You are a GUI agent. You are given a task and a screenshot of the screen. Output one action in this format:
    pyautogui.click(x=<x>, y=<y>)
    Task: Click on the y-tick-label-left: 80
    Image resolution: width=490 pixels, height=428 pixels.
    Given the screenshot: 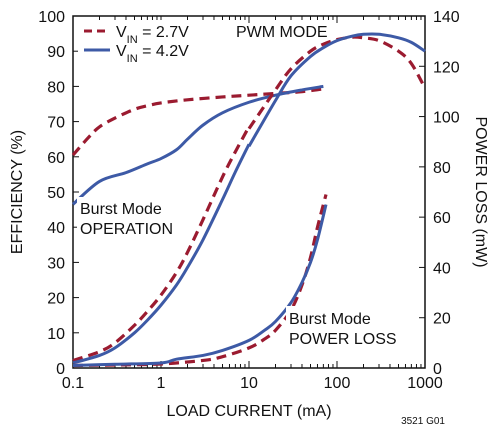 What is the action you would take?
    pyautogui.click(x=56, y=87)
    